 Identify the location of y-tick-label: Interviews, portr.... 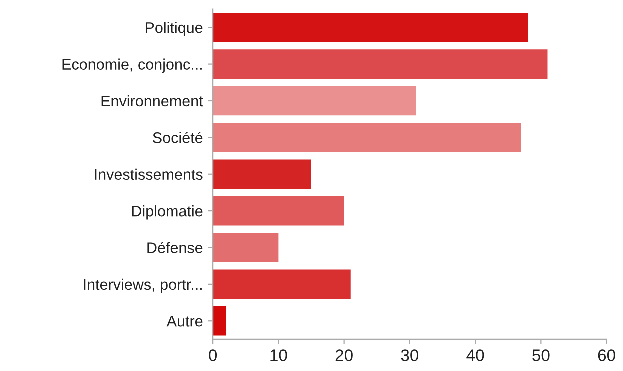
(143, 286).